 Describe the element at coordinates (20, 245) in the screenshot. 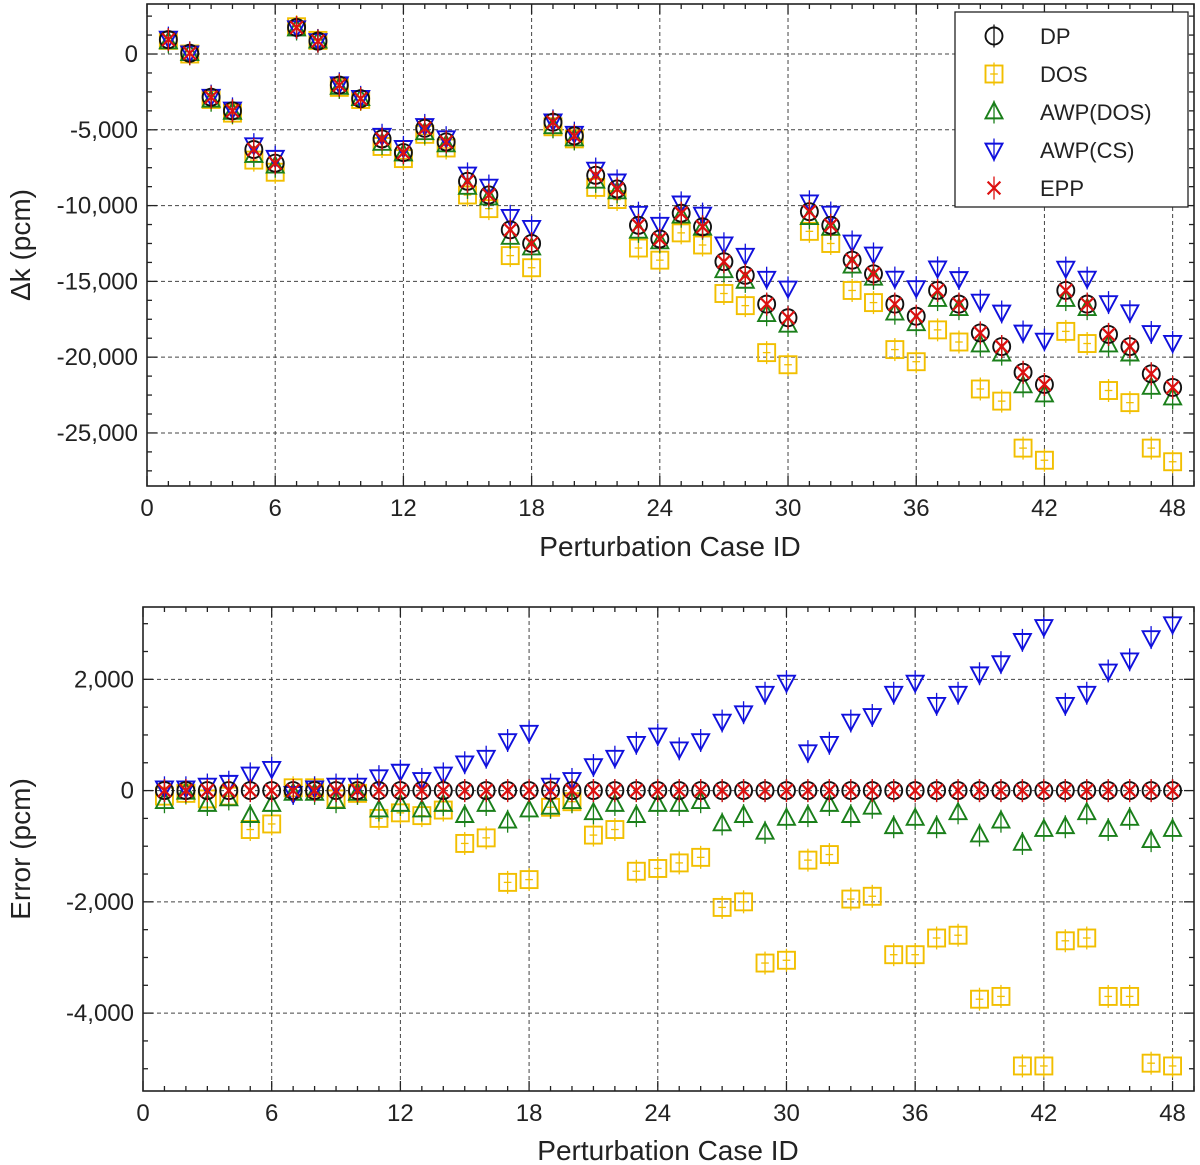

I see `y-axis-label: Δk (pcm)` at that location.